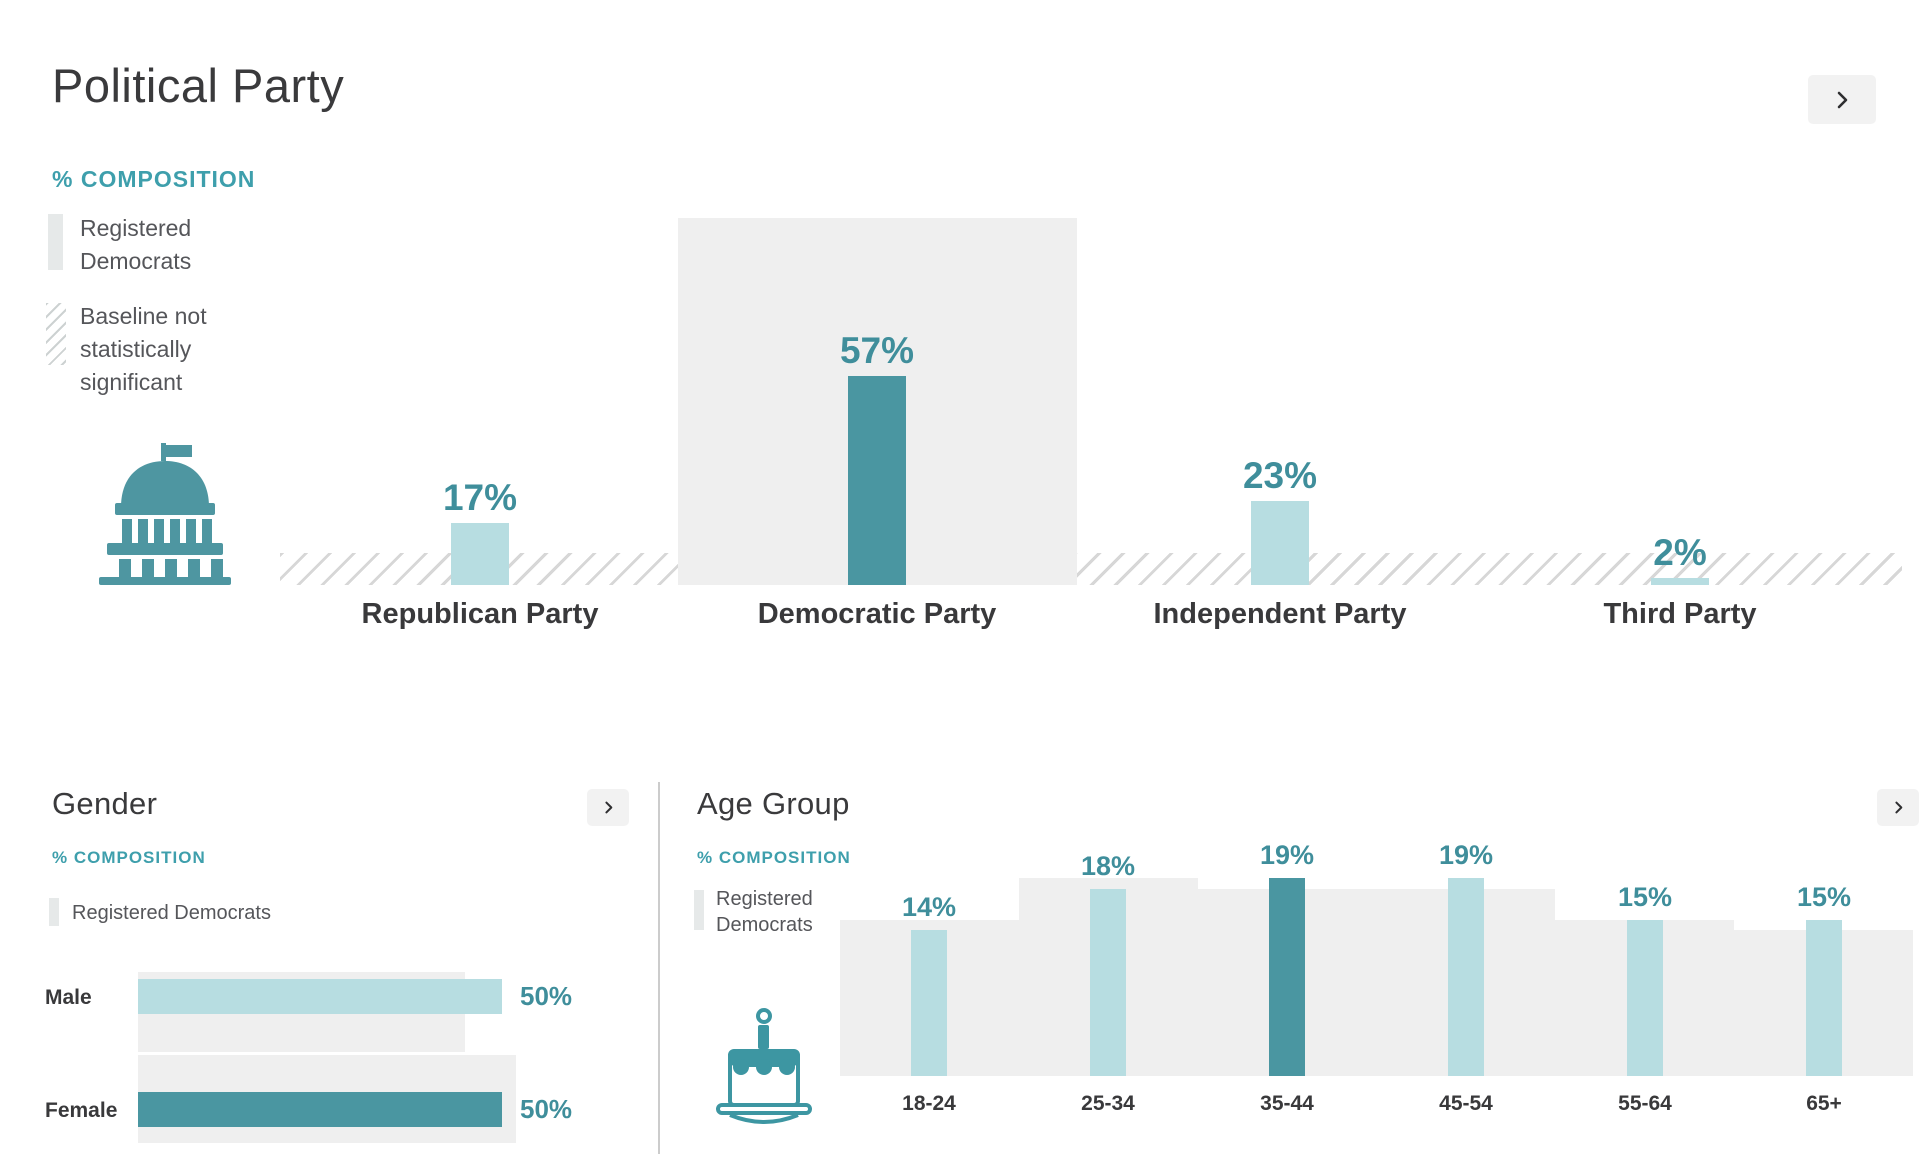 This screenshot has height=1160, width=1926. I want to click on age-group-value-55-64: 15%, so click(1645, 897).